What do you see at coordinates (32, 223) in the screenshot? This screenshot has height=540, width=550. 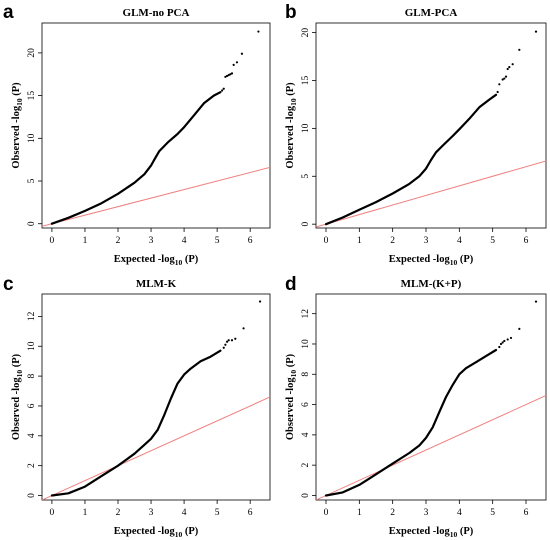 I see `y-tick-label: 0` at bounding box center [32, 223].